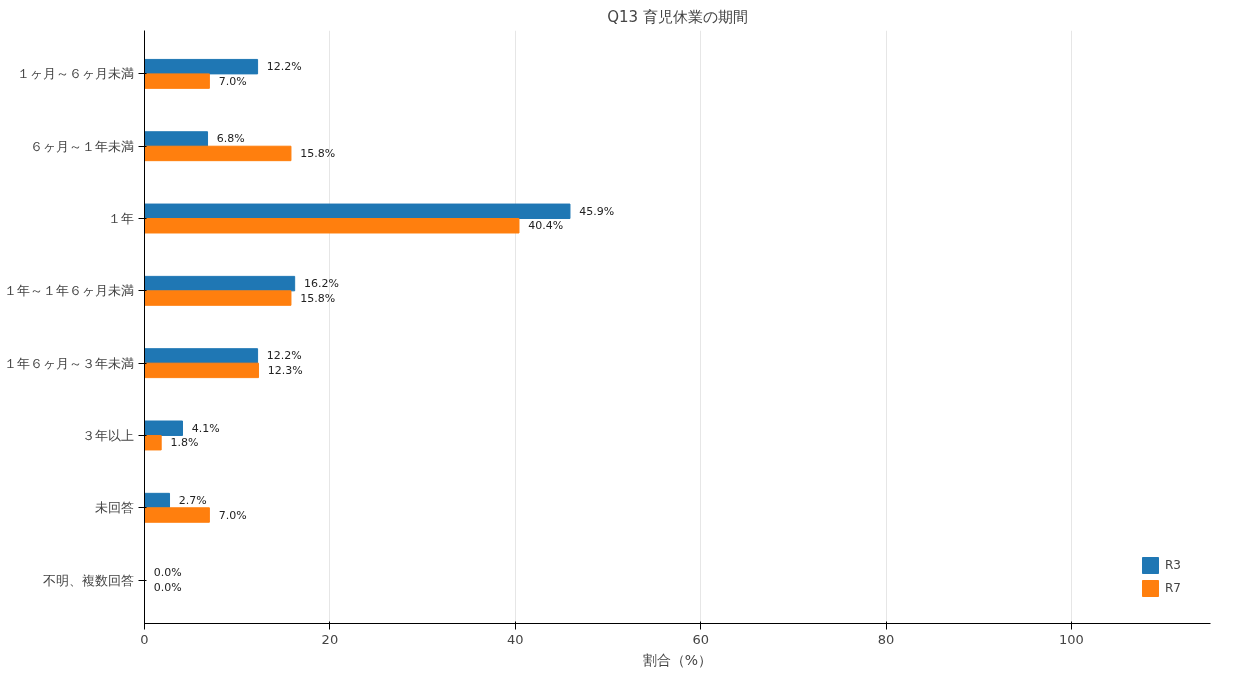 The width and height of the screenshot is (1242, 678). I want to click on data-label: 4.1%, so click(205, 428).